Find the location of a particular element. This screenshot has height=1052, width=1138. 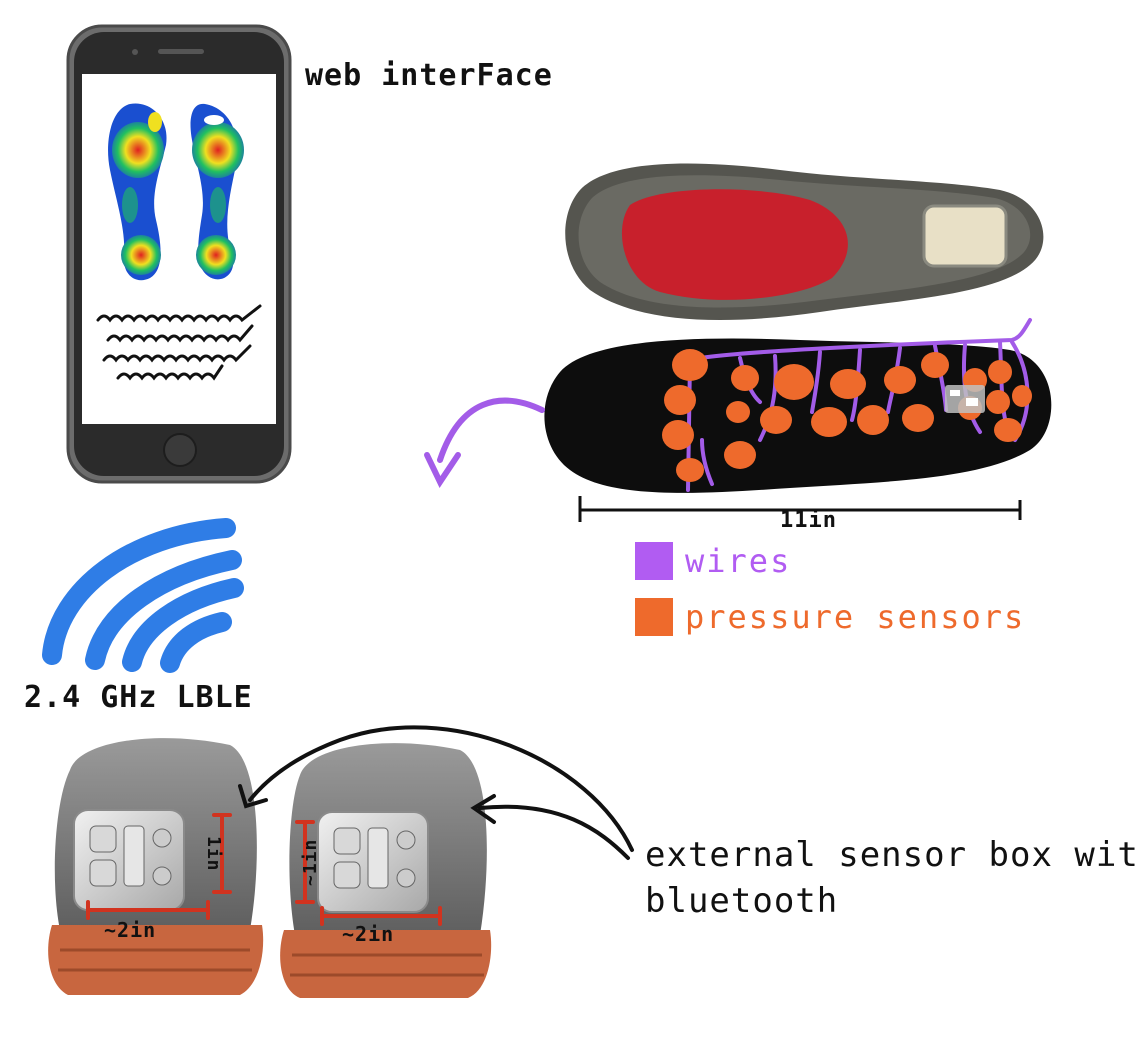

web-interface-label: web interFace is located at coordinates (429, 75).